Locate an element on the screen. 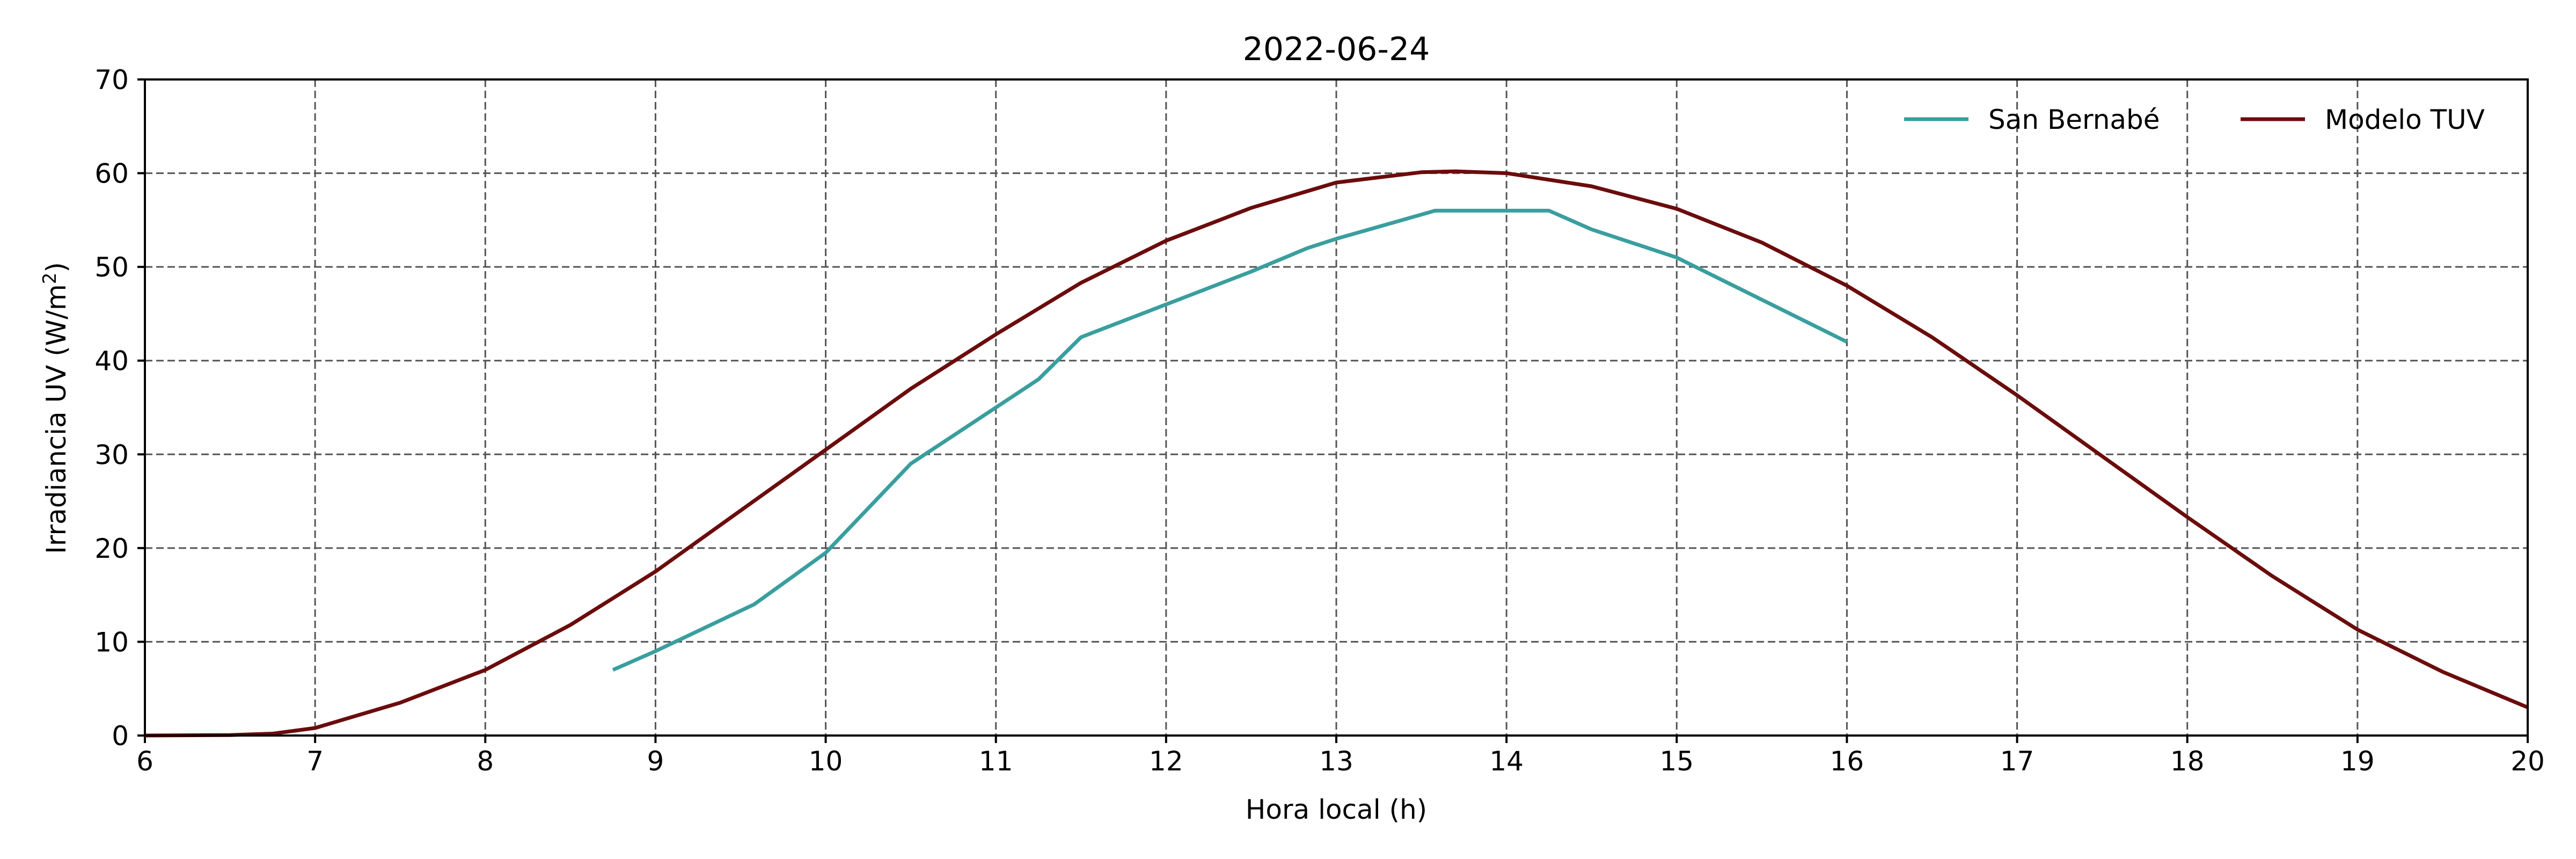 The height and width of the screenshot is (859, 2576). legend: San Bernabé Modelo TUV is located at coordinates (2194, 119).